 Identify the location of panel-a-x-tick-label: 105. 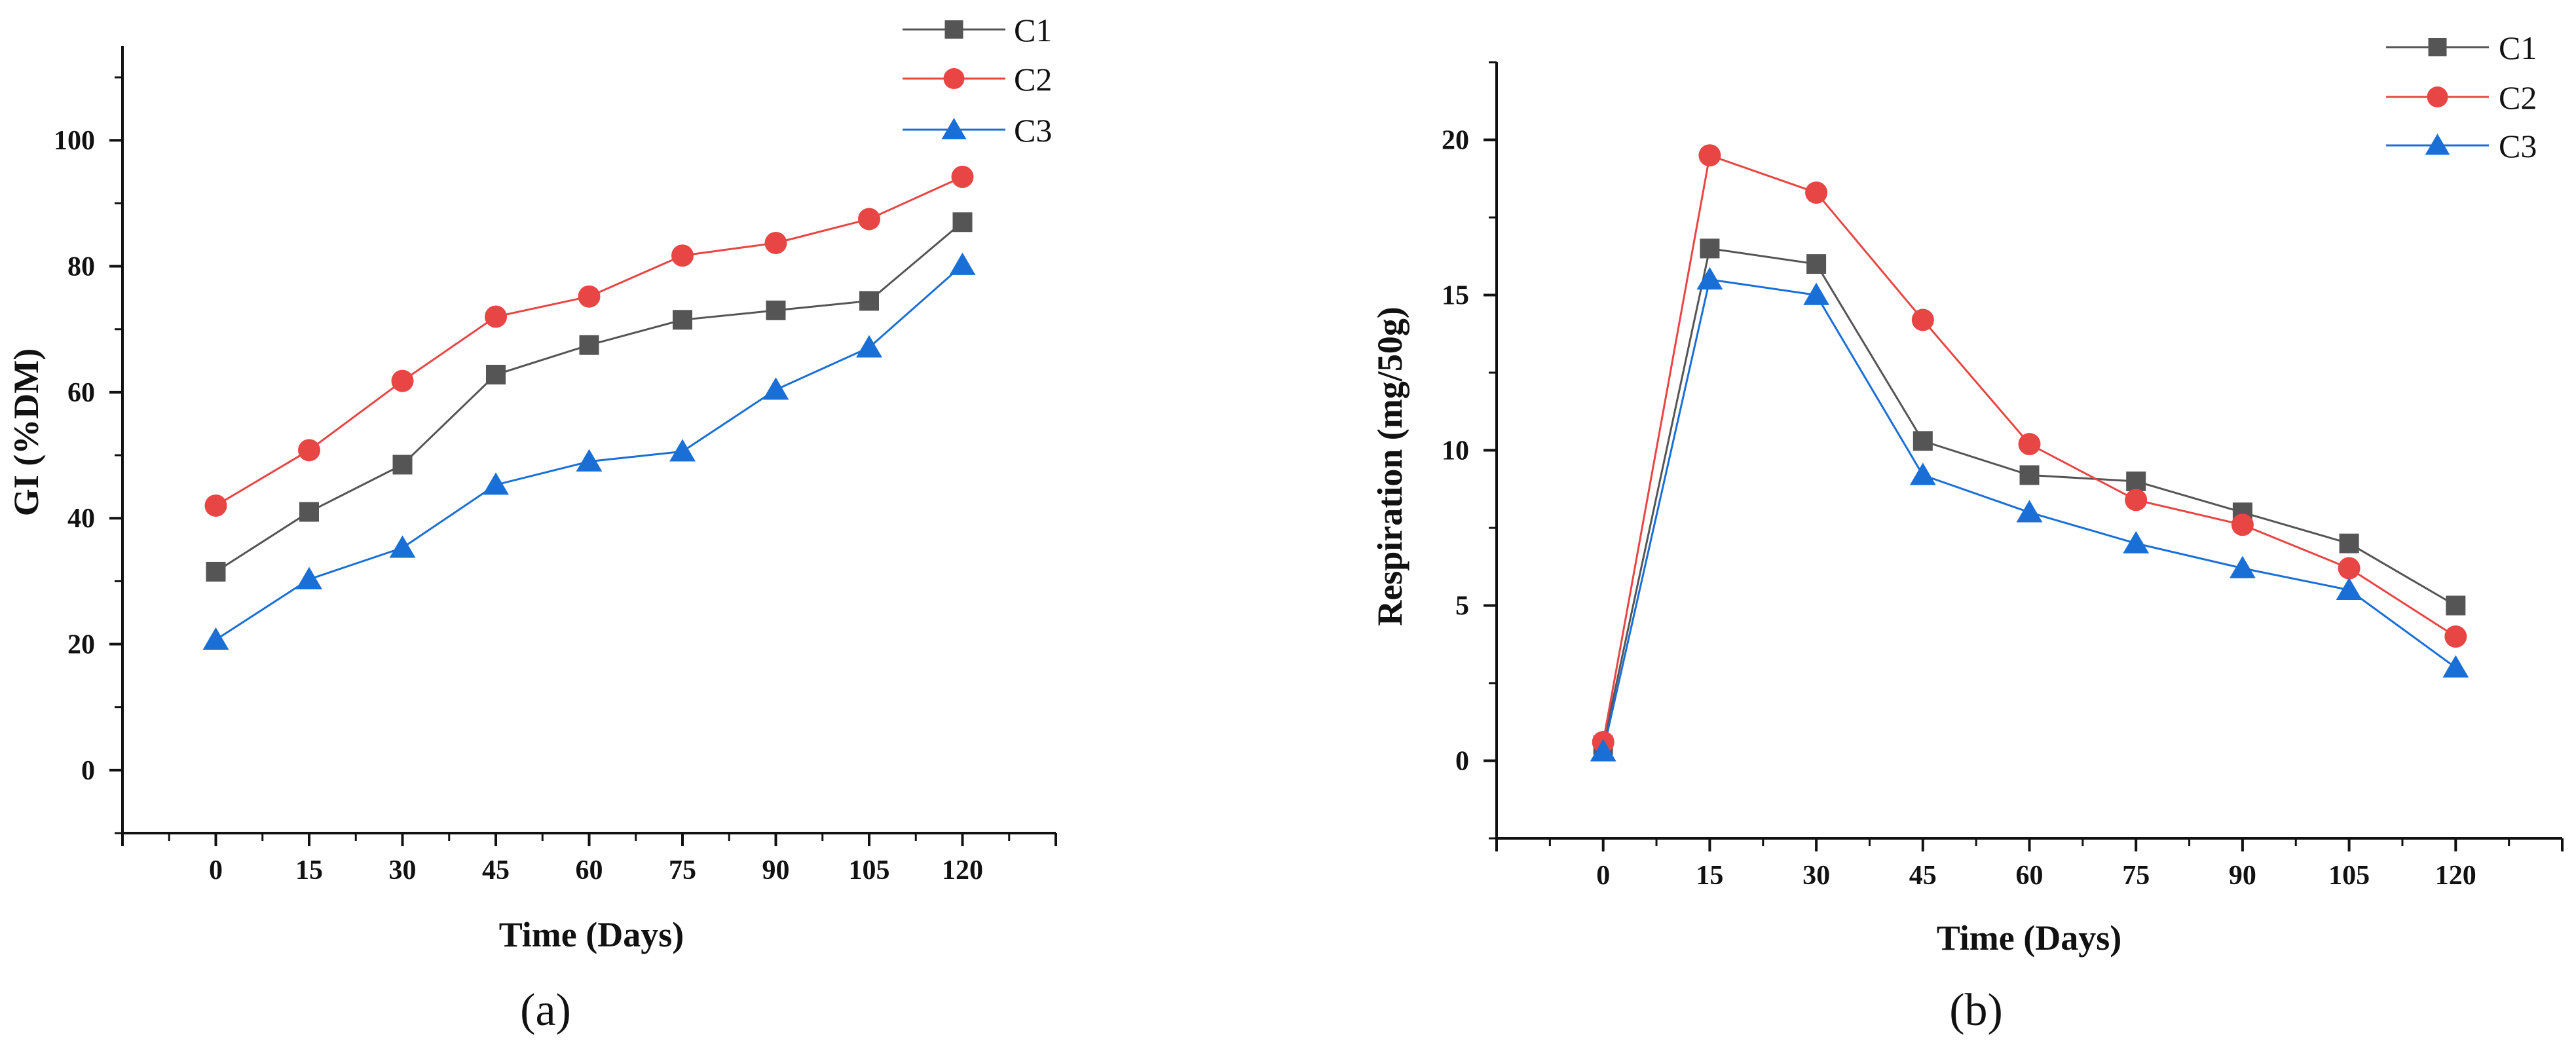
(869, 871).